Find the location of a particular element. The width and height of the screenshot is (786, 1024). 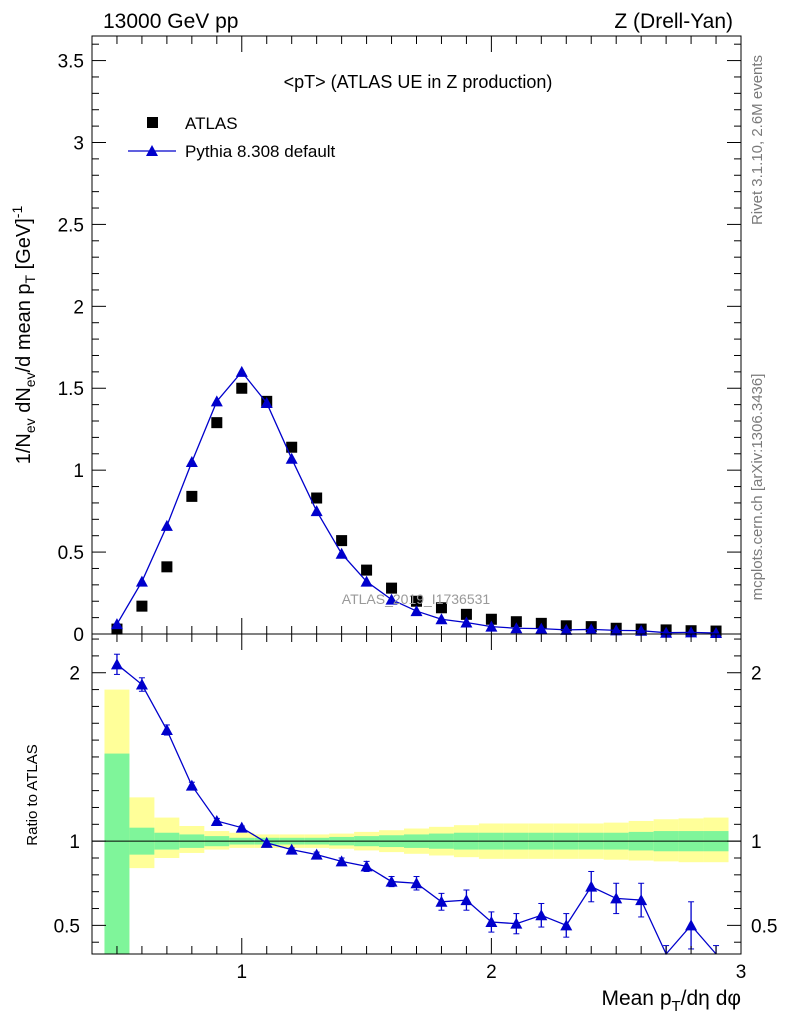

top-y-tick-label: 3 is located at coordinates (78, 143).